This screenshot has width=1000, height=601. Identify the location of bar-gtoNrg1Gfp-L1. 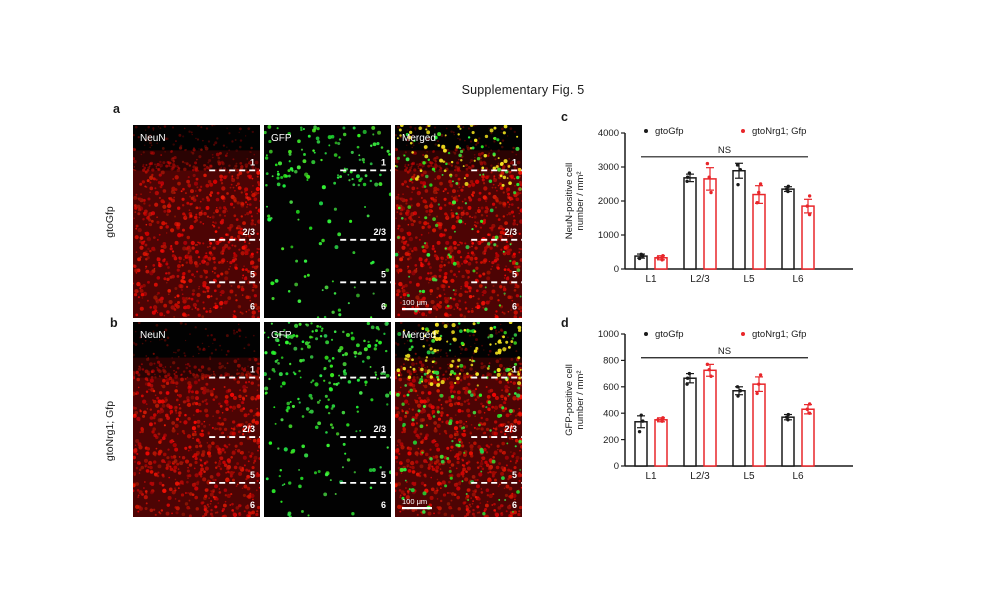
(661, 443).